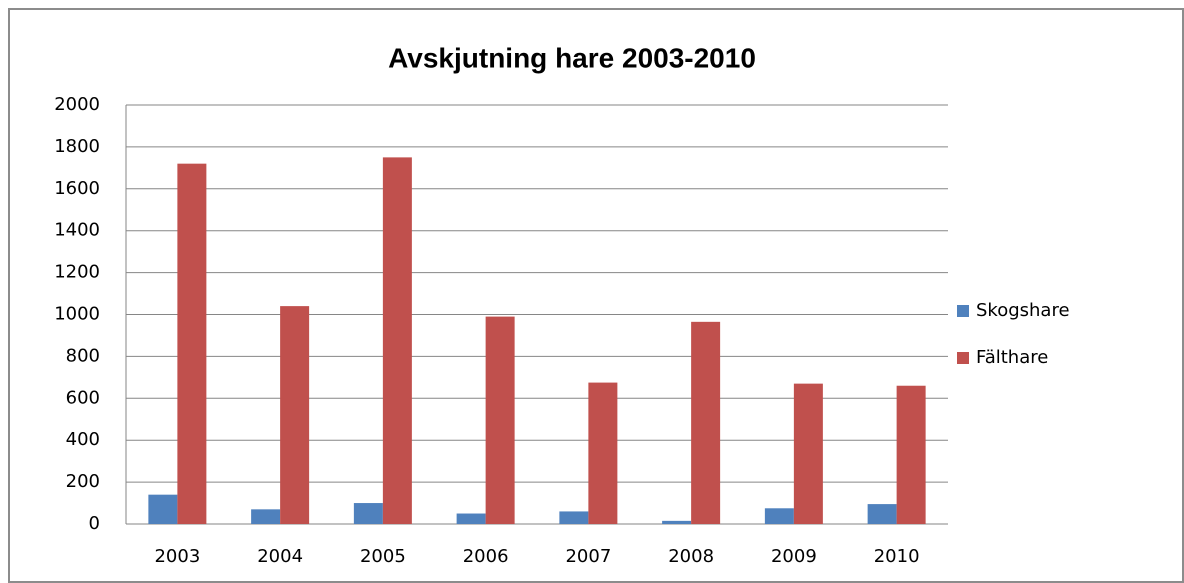 This screenshot has height=583, width=1184. What do you see at coordinates (77, 314) in the screenshot?
I see `y-tick-label: 1000` at bounding box center [77, 314].